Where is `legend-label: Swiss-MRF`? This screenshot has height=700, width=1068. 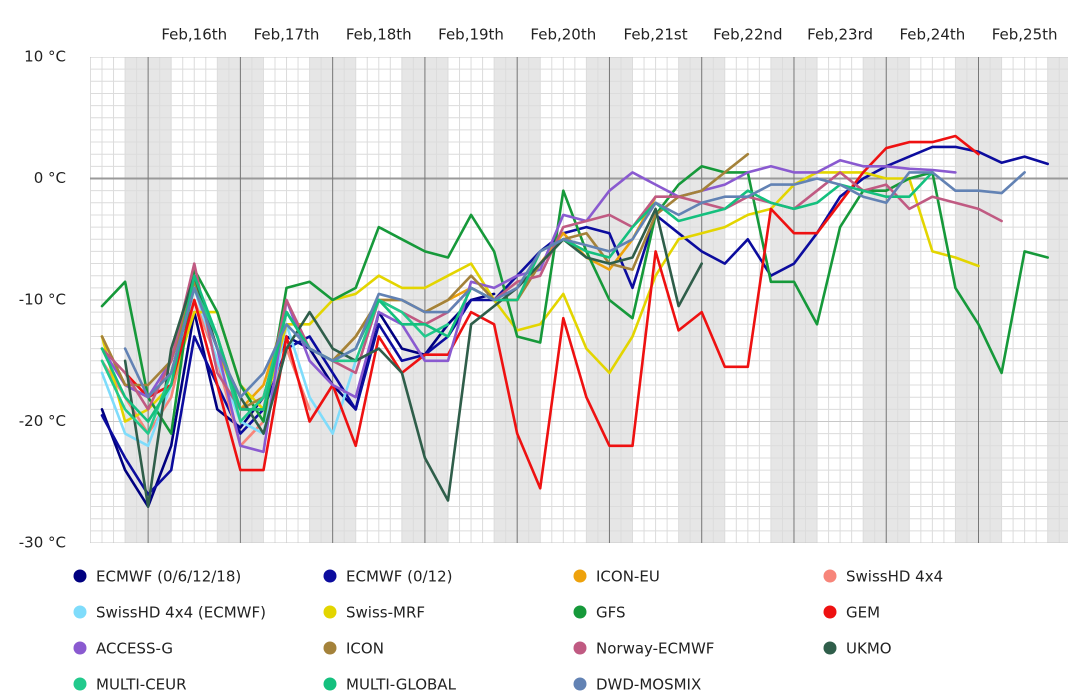 legend-label: Swiss-MRF is located at coordinates (385, 613).